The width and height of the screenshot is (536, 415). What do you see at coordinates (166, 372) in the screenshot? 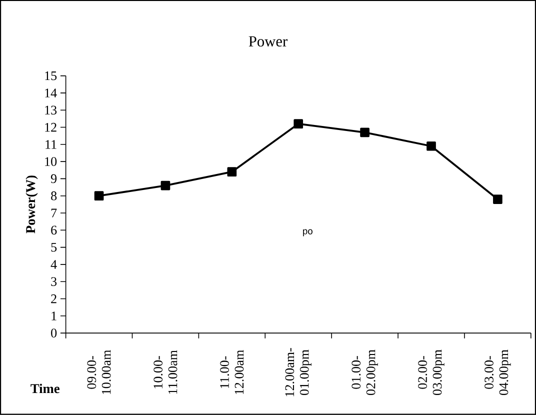
I see `x-tick-label: 10.00-11.00am` at bounding box center [166, 372].